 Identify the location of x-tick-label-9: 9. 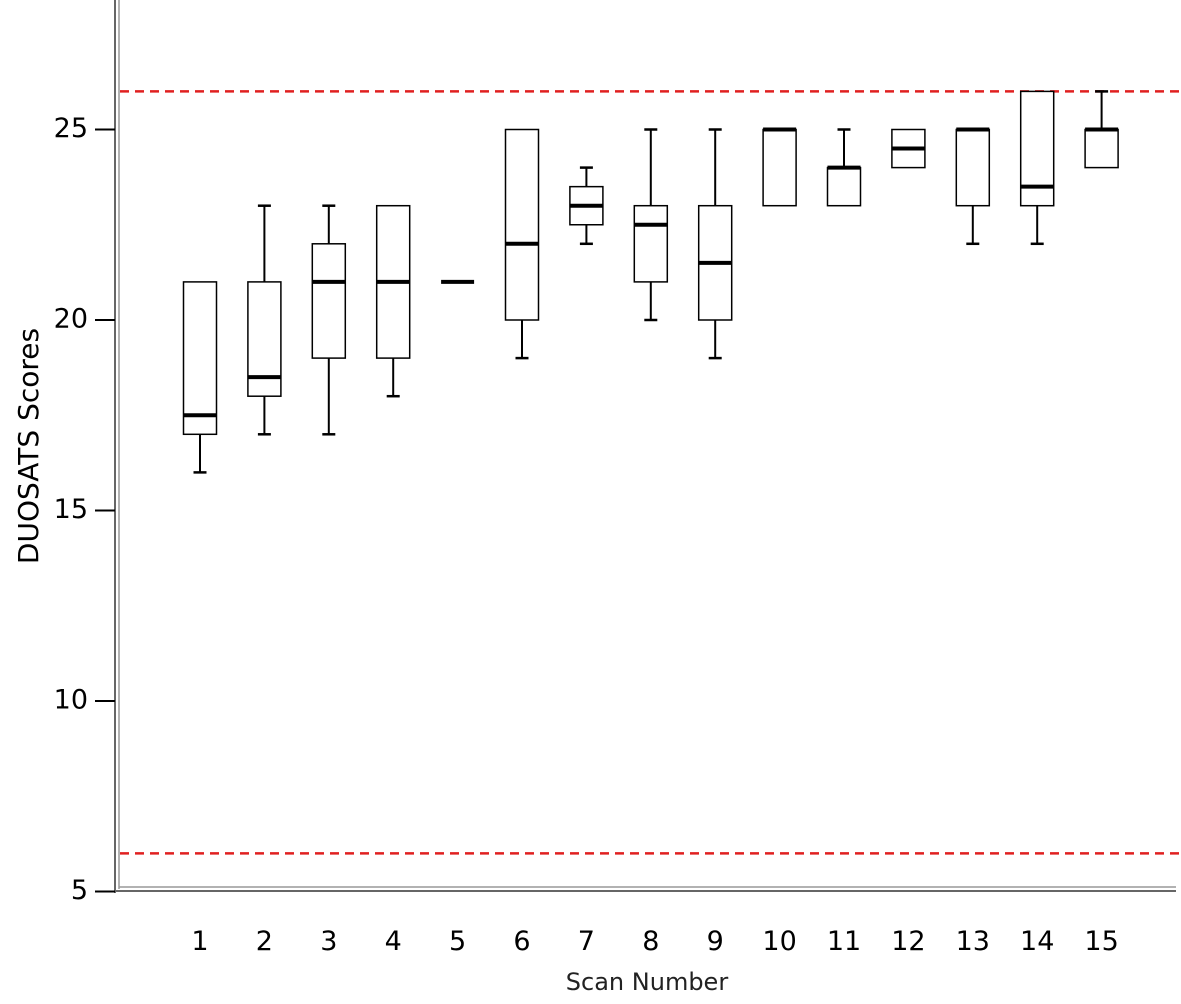
(715, 941).